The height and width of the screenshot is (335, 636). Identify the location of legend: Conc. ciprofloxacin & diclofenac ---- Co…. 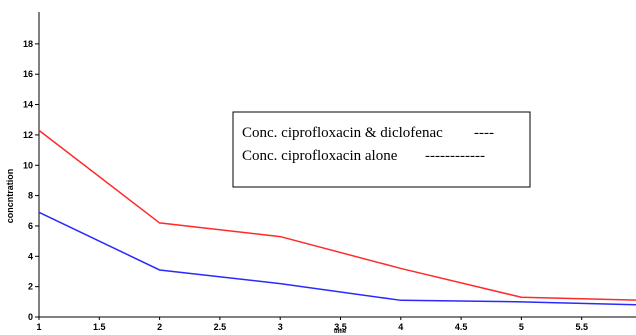
(381, 149).